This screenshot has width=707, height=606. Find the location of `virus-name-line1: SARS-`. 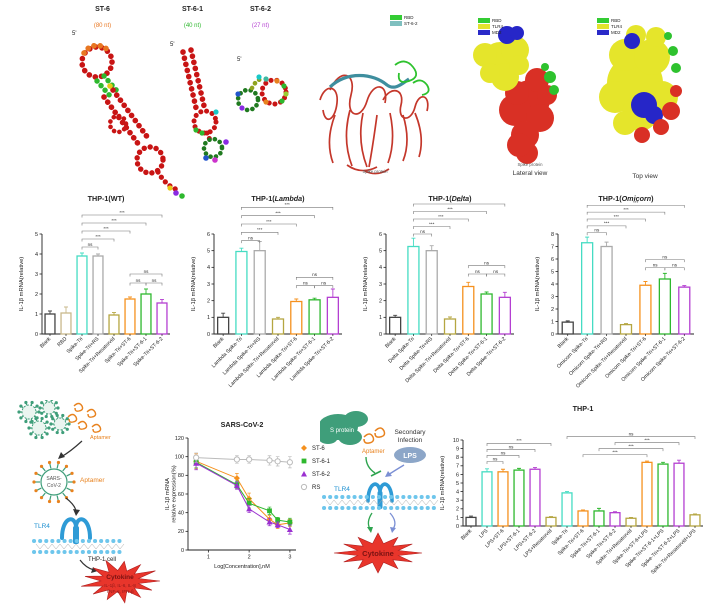

virus-name-line1: SARS- is located at coordinates (54, 479).